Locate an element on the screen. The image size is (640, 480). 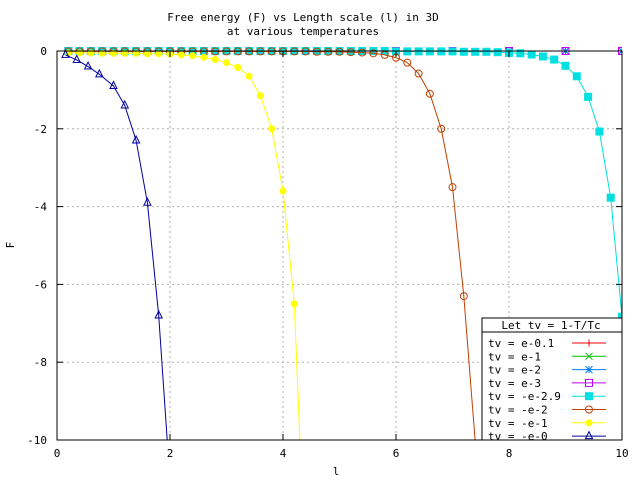
legend-box is located at coordinates (552, 379).